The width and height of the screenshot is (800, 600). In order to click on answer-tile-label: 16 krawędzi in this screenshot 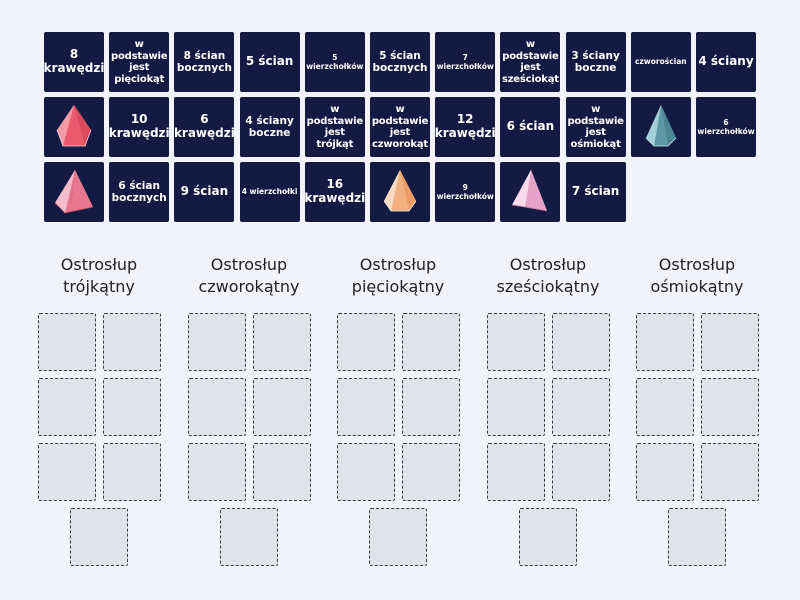, I will do `click(334, 191)`.